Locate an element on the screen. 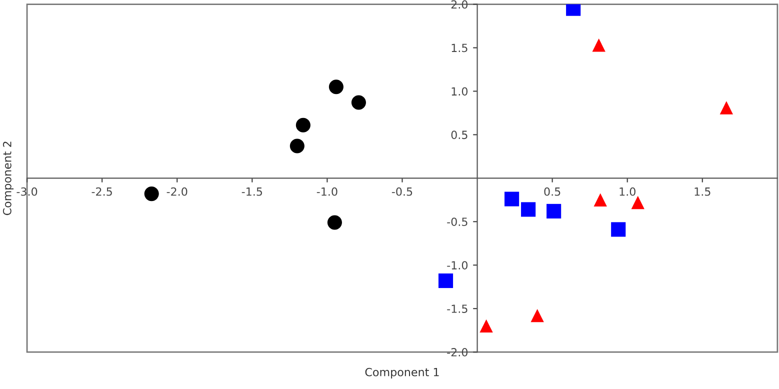 This screenshot has width=779, height=389. y-tick-label: -1.0 is located at coordinates (457, 265).